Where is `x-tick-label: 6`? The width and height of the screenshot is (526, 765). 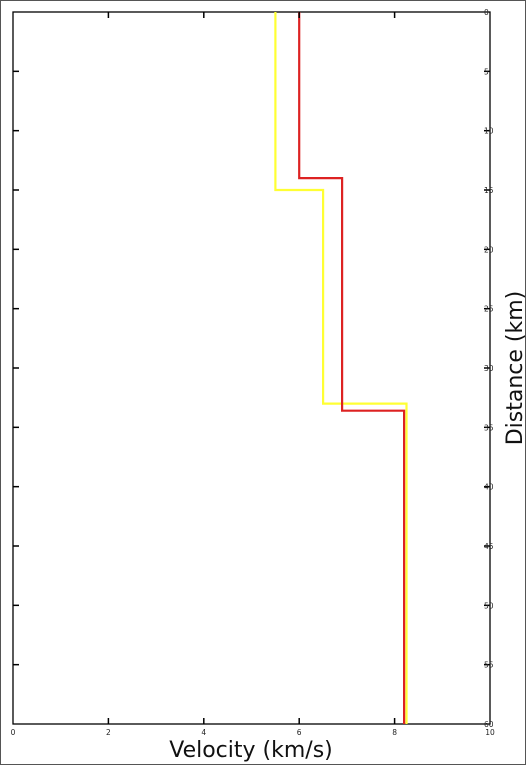
x-tick-label: 6 is located at coordinates (299, 732).